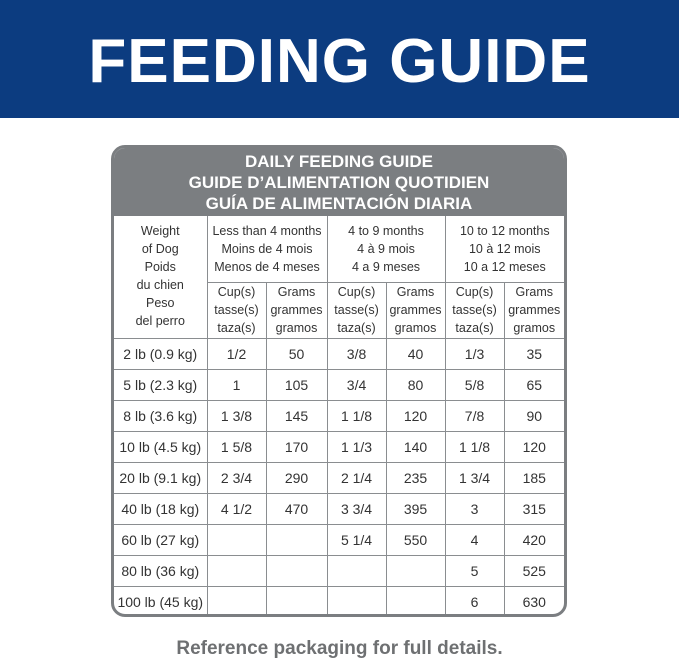 This screenshot has height=662, width=679. What do you see at coordinates (296, 508) in the screenshot?
I see `amount-cell: 470` at bounding box center [296, 508].